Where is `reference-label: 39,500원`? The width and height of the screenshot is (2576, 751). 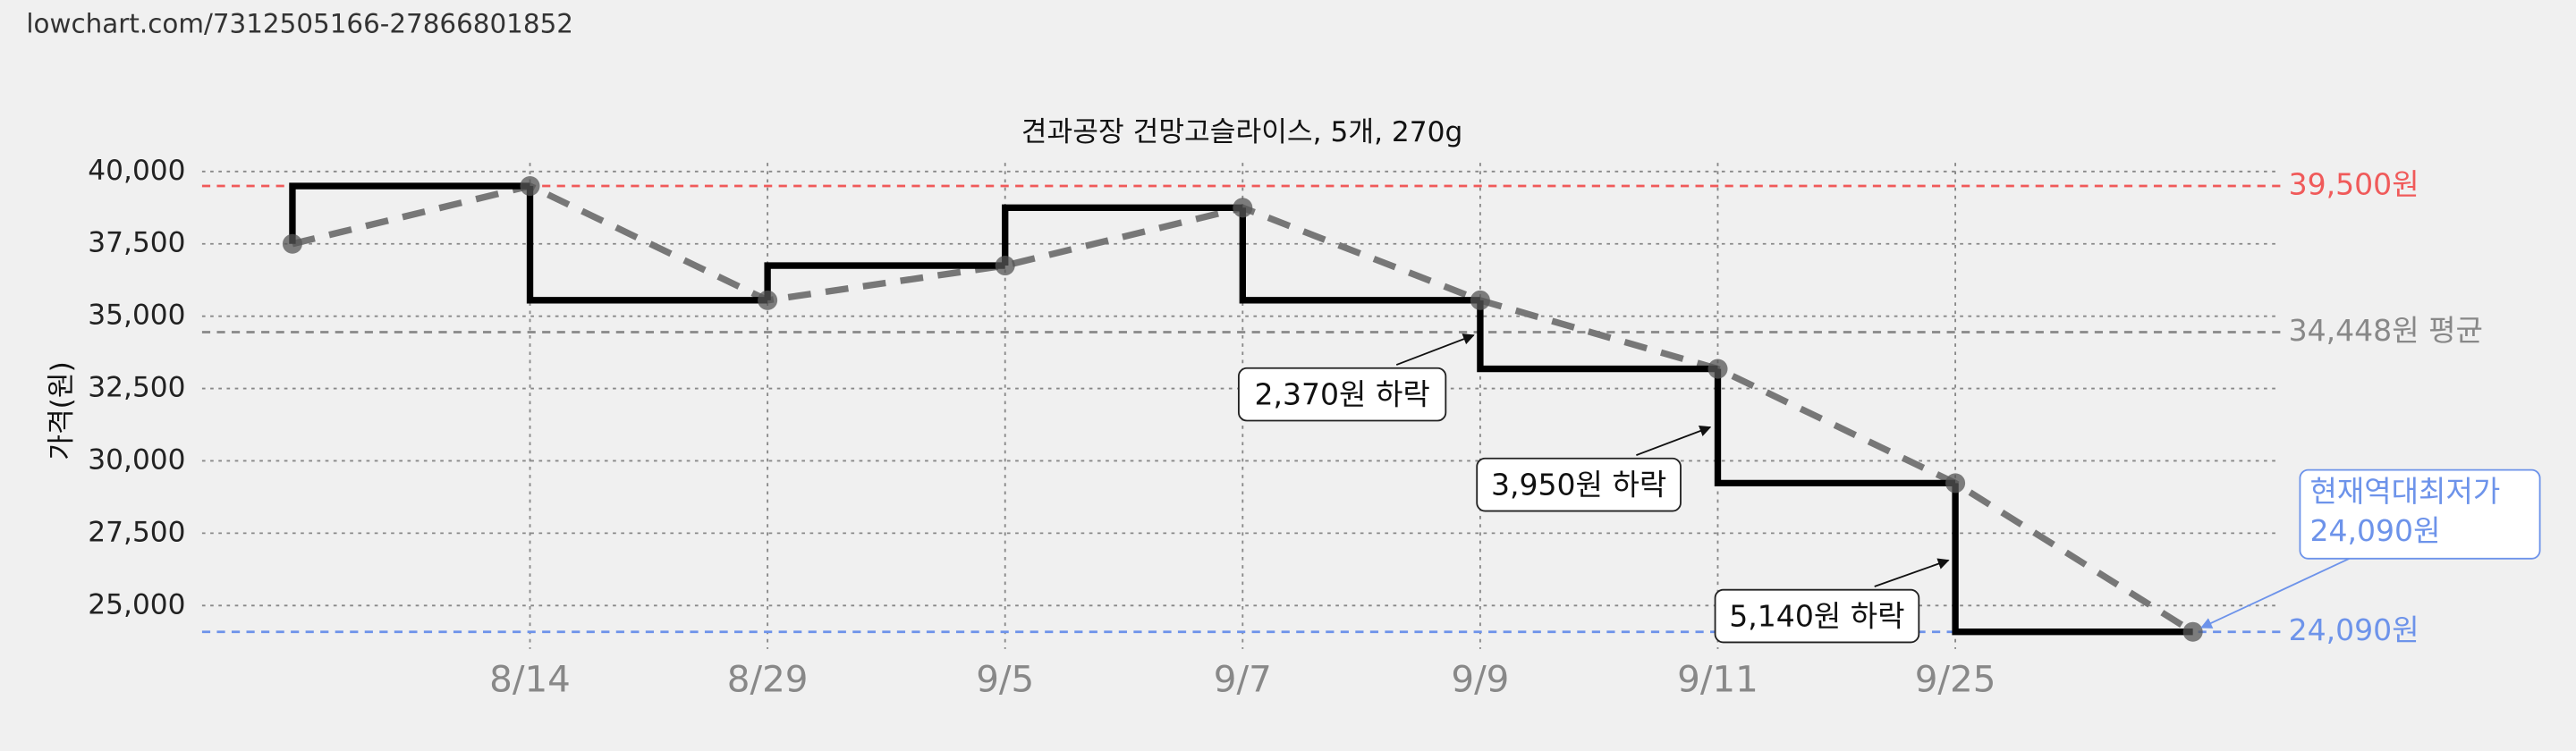 reference-label: 39,500원 is located at coordinates (2354, 184).